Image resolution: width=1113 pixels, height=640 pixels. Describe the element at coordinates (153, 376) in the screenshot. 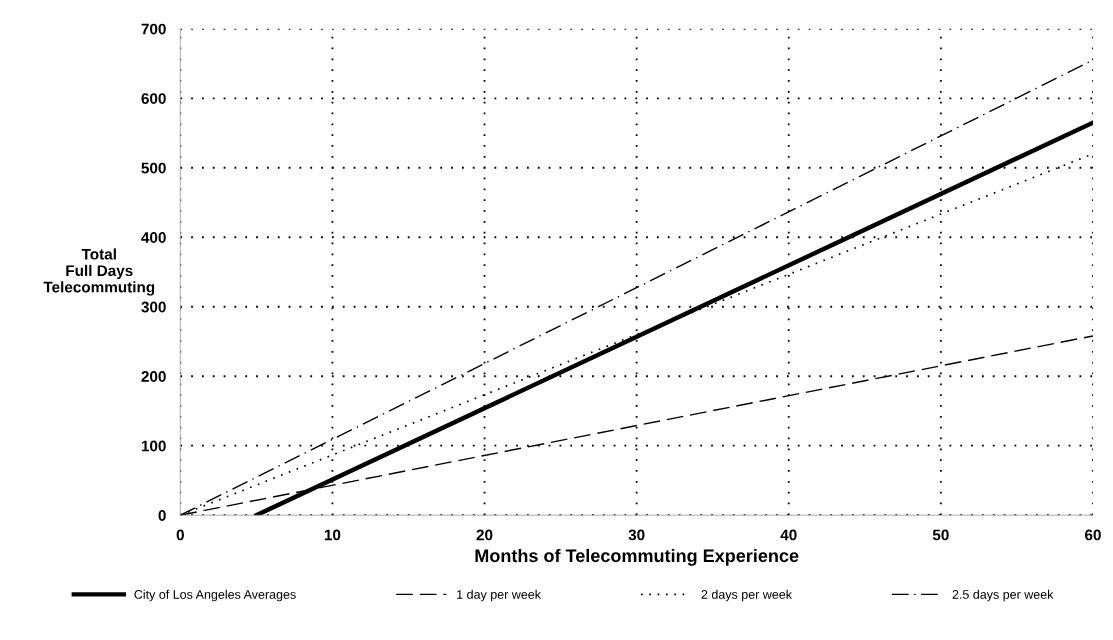

I see `y-tick-label: 200` at that location.